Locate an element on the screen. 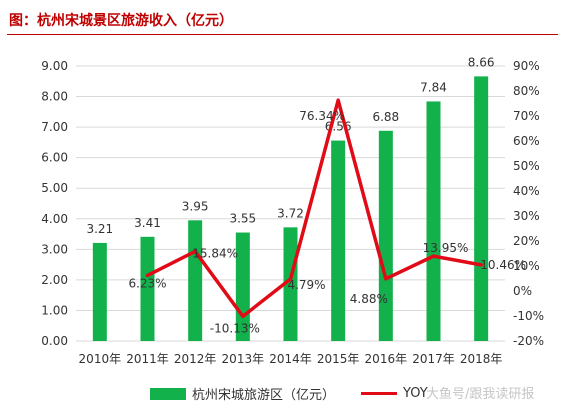  x-tick-label: 2017年 is located at coordinates (433, 359).